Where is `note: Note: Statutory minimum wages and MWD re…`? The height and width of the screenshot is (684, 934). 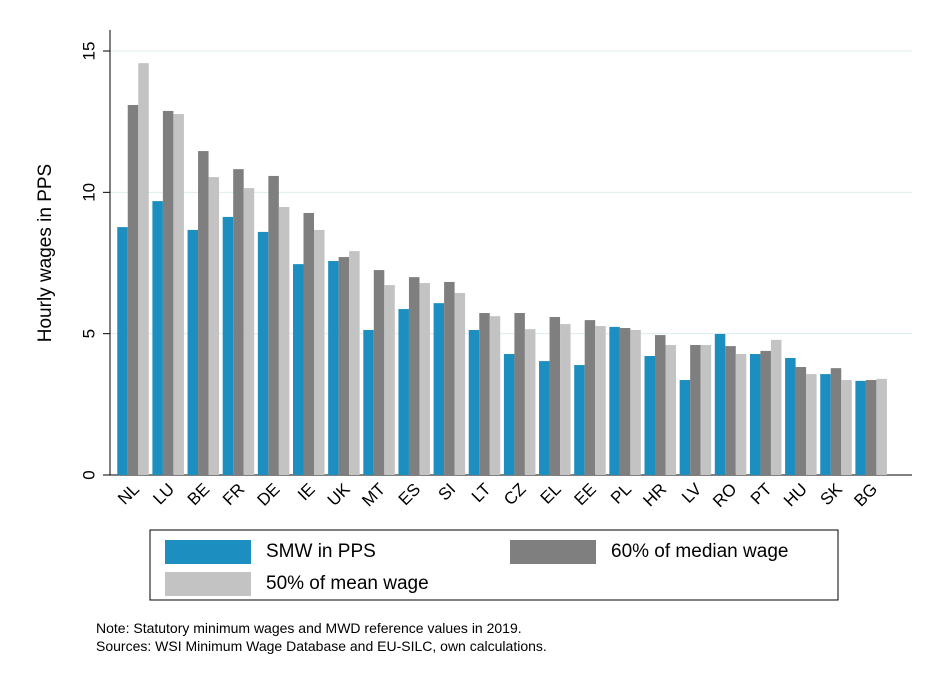
note: Note: Statutory minimum wages and MWD re… is located at coordinates (309, 628).